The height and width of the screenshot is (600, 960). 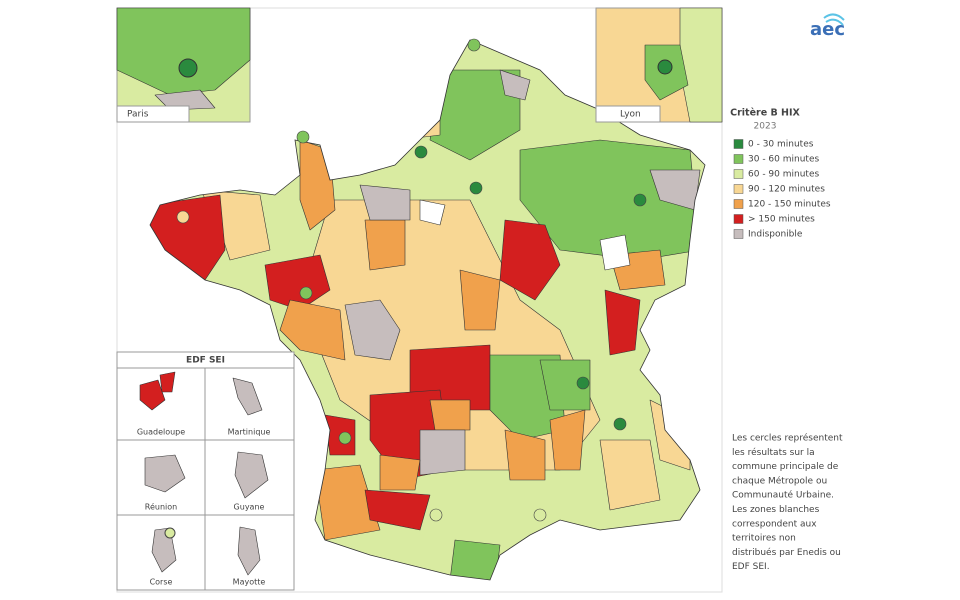 I want to click on legend-label: 60 - 90 minutes, so click(x=783, y=175).